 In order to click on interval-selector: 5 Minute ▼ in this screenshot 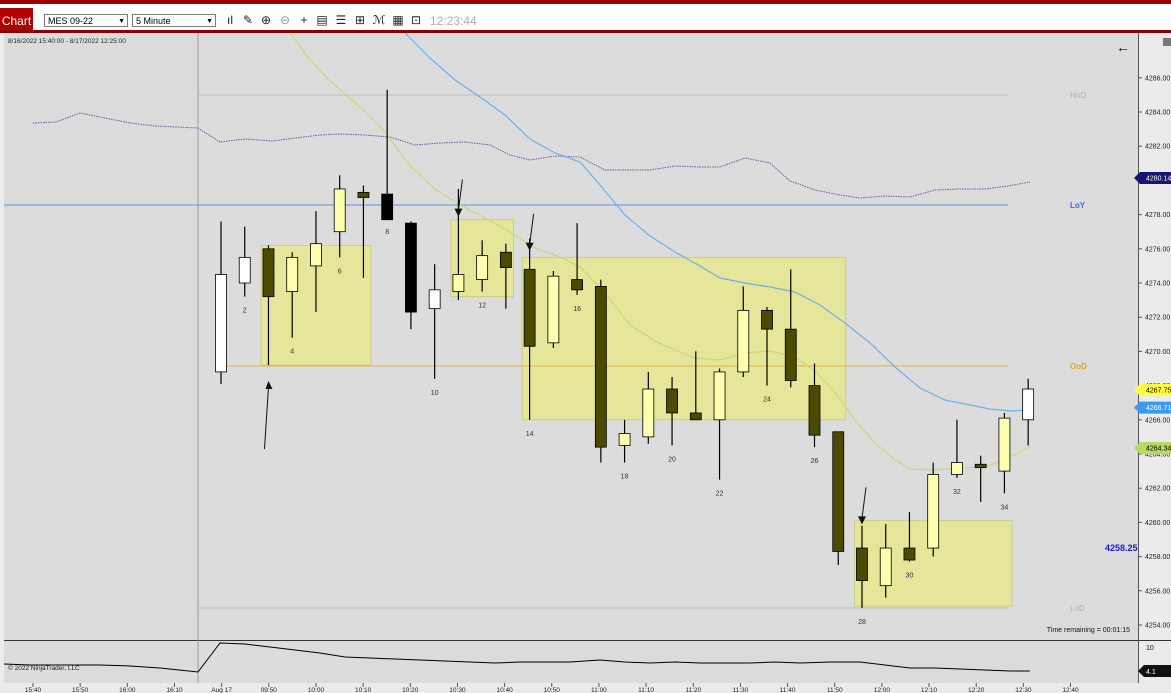, I will do `click(174, 20)`.